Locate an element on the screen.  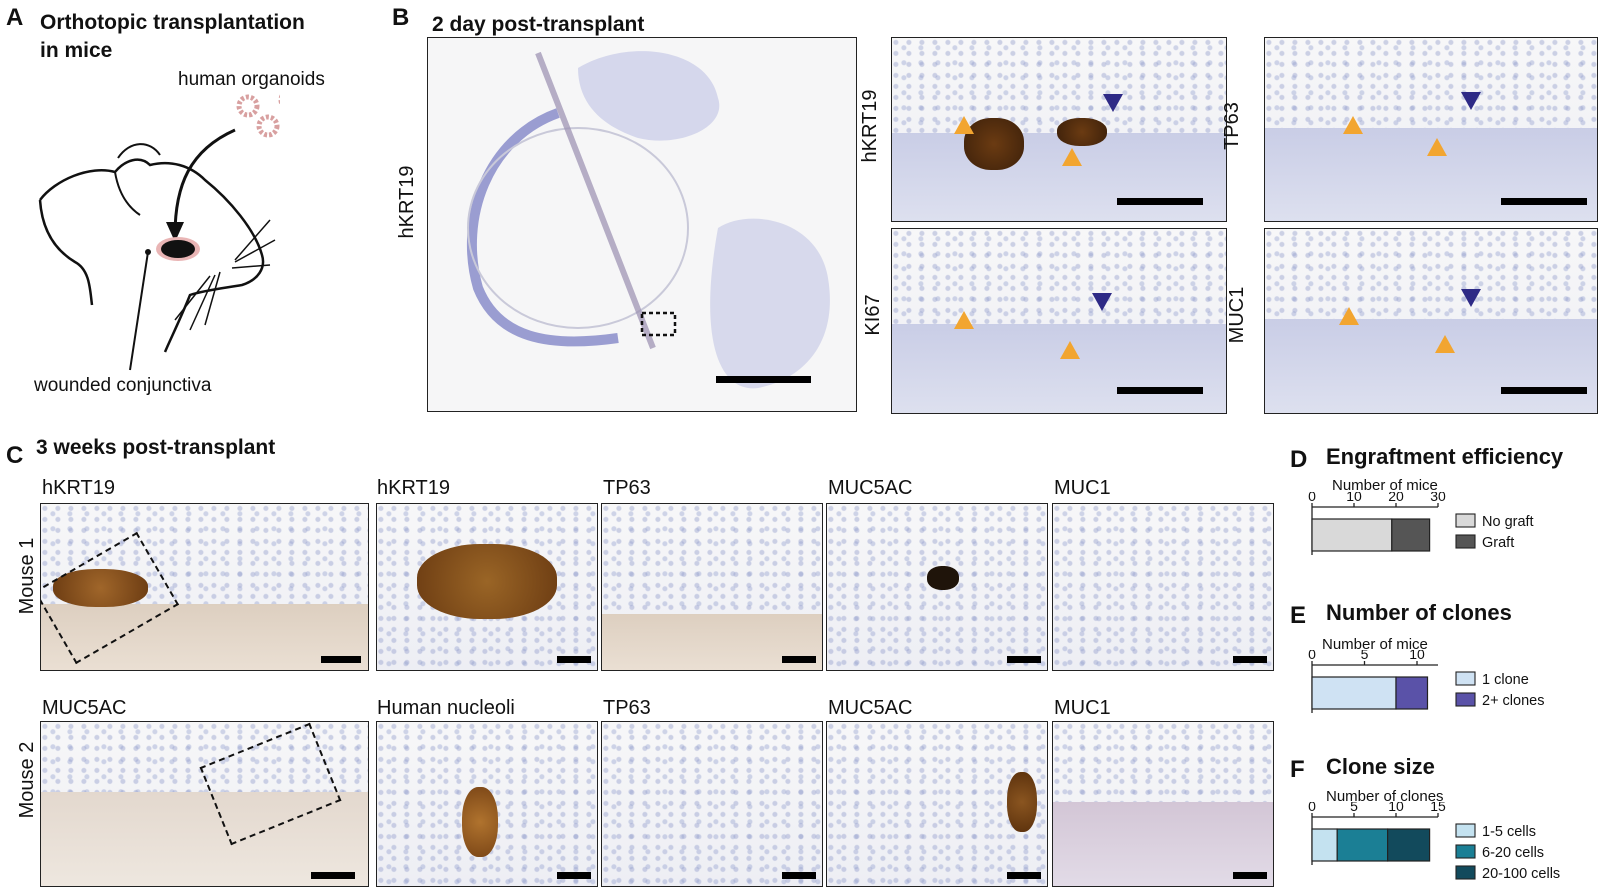
eye is located at coordinates (178, 249).